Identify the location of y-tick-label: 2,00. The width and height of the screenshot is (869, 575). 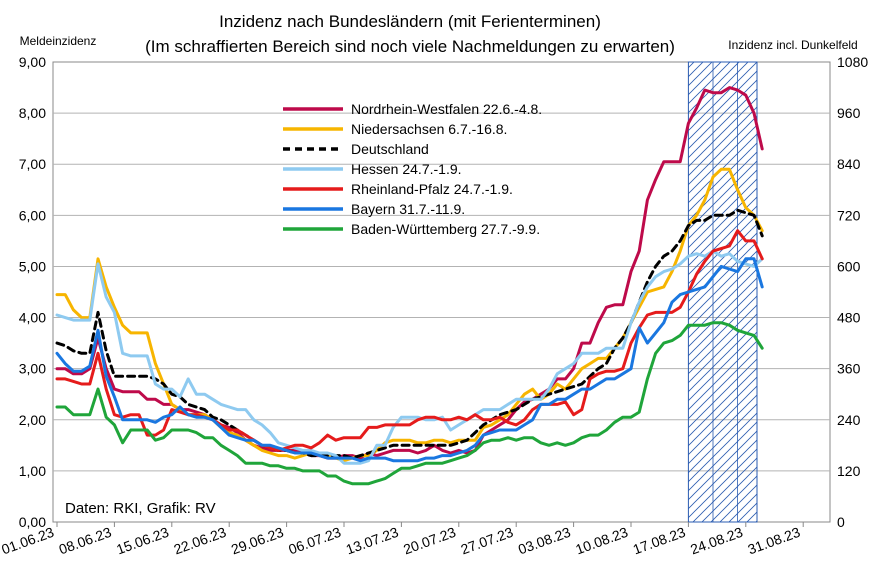
(32, 420).